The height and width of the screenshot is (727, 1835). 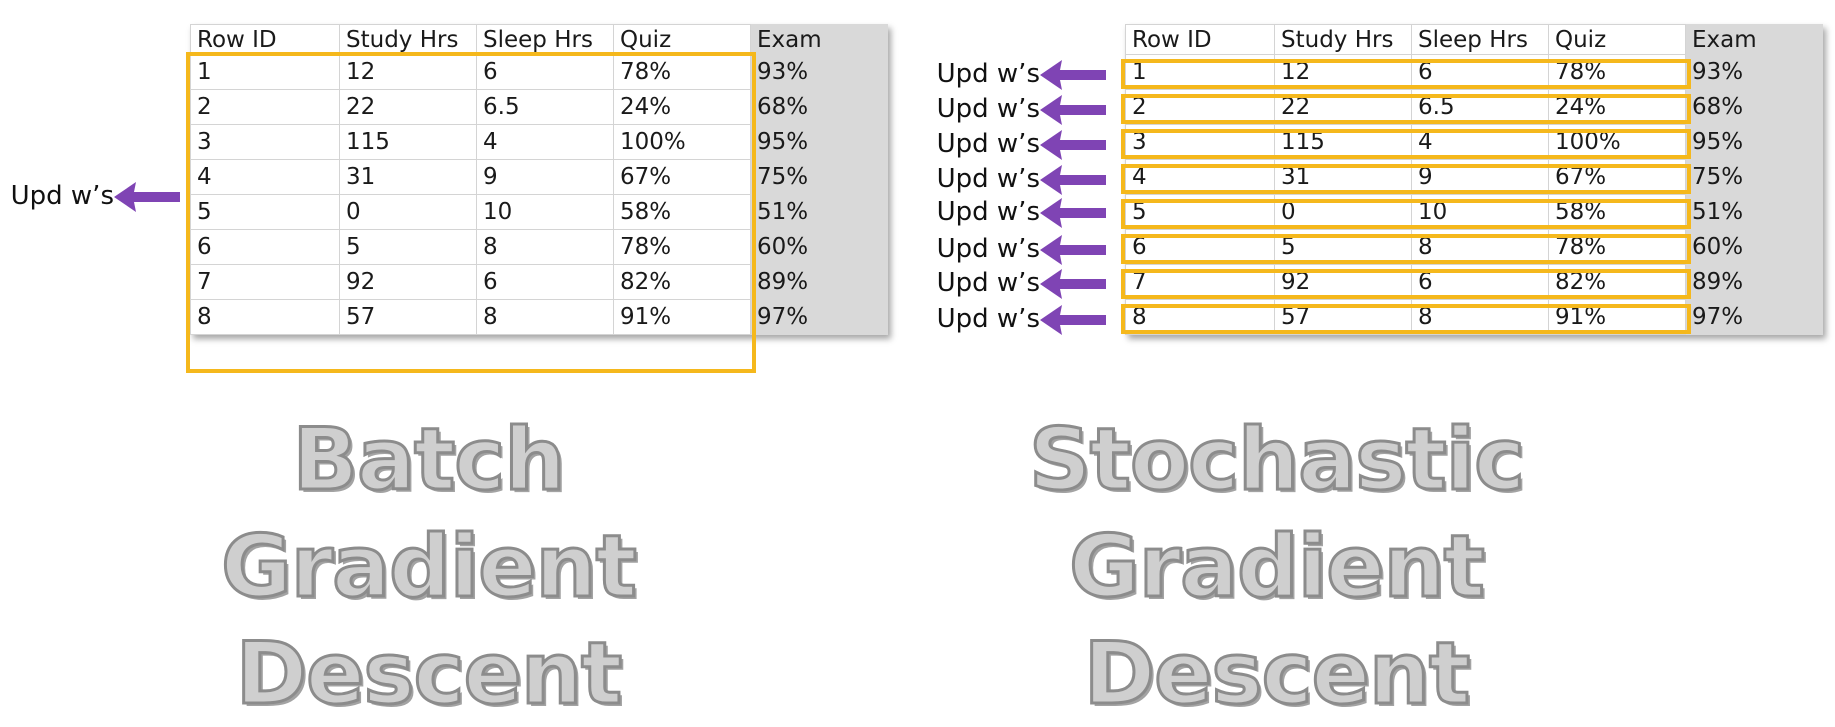 I want to click on batch-title-line-3: Descent, so click(x=429, y=674).